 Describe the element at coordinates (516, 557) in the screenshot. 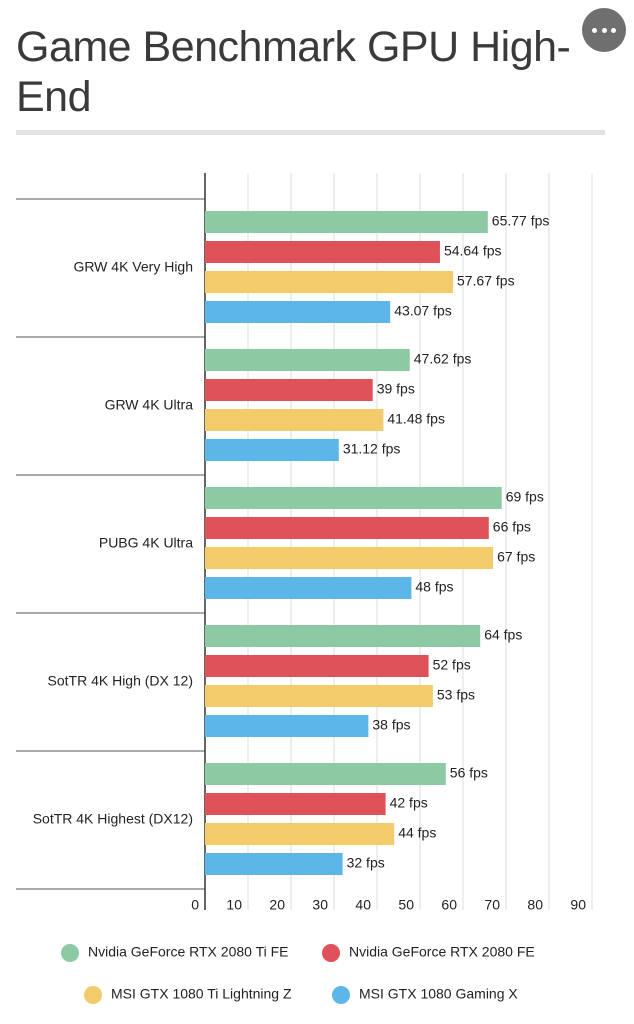

I see `value-label: 67 fps` at that location.